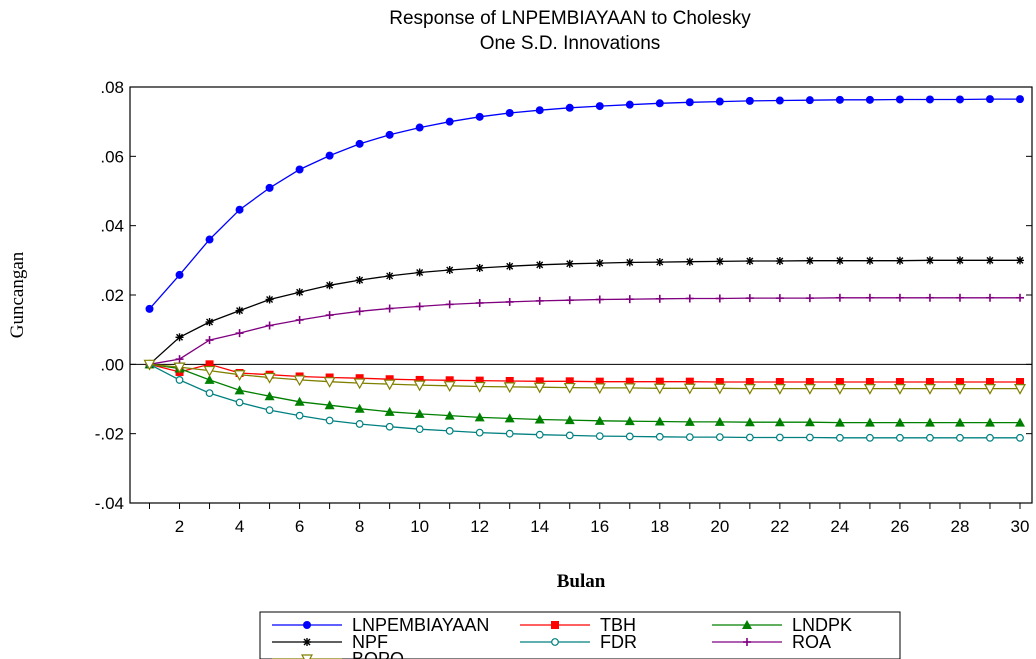 Image resolution: width=1036 pixels, height=659 pixels. I want to click on x-tick-label: 24, so click(839, 526).